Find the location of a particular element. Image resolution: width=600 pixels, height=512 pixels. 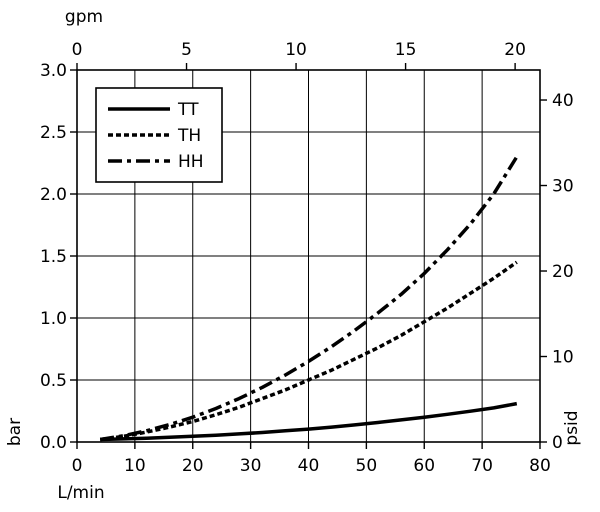

y-tick-label-0: 0.0 is located at coordinates (53, 443).